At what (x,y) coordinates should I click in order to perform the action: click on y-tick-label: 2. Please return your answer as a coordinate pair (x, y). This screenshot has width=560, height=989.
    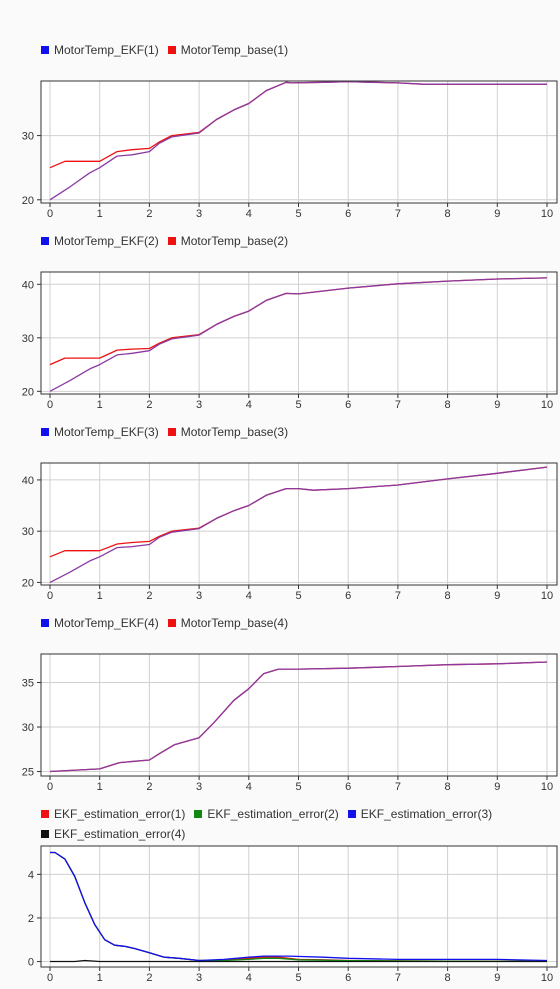
    Looking at the image, I should click on (31, 919).